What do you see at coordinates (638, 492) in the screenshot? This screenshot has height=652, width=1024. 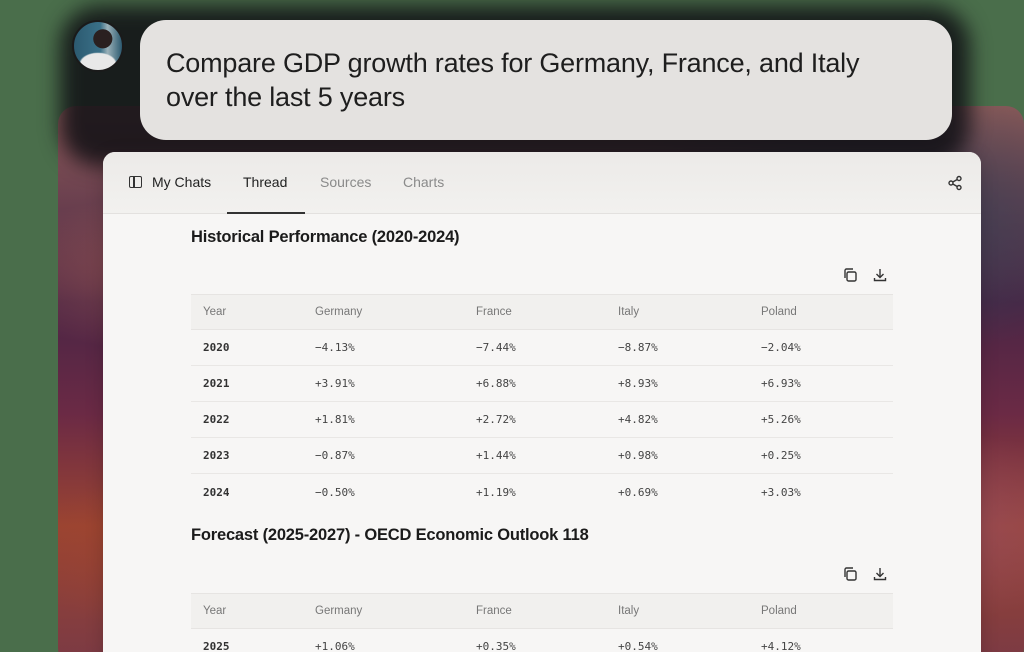 I see `cell: +0.69%` at bounding box center [638, 492].